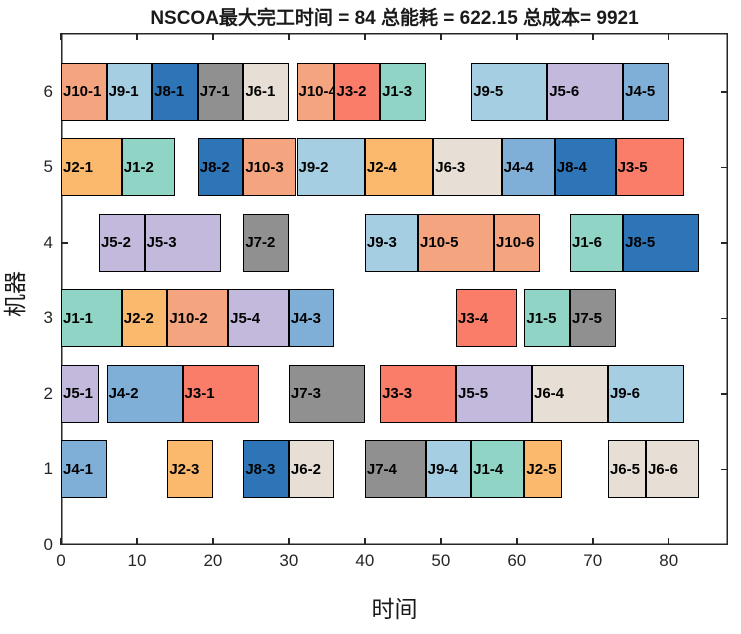  Describe the element at coordinates (15, 294) in the screenshot. I see `y-axis-label: 机器` at that location.